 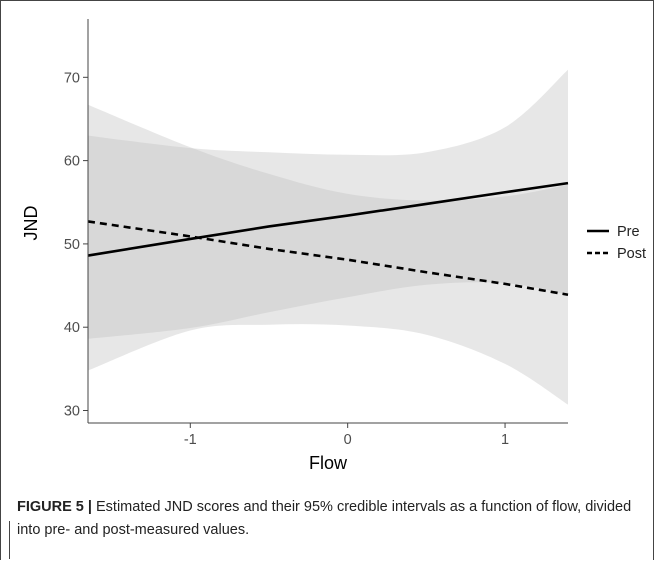 What do you see at coordinates (31, 223) in the screenshot?
I see `y-axis-title: JND` at bounding box center [31, 223].